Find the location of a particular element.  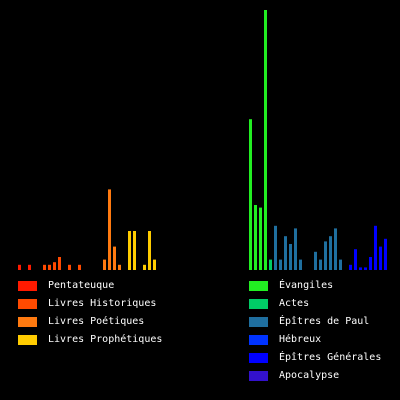

legend-label: Livres Poétiques is located at coordinates (96, 321).